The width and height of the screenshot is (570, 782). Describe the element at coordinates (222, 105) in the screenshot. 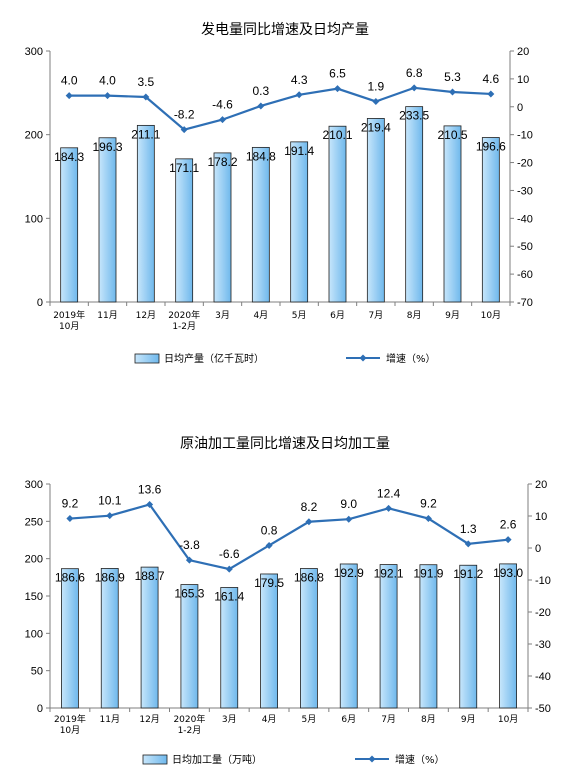

I see `line-value-label: -4.6` at that location.